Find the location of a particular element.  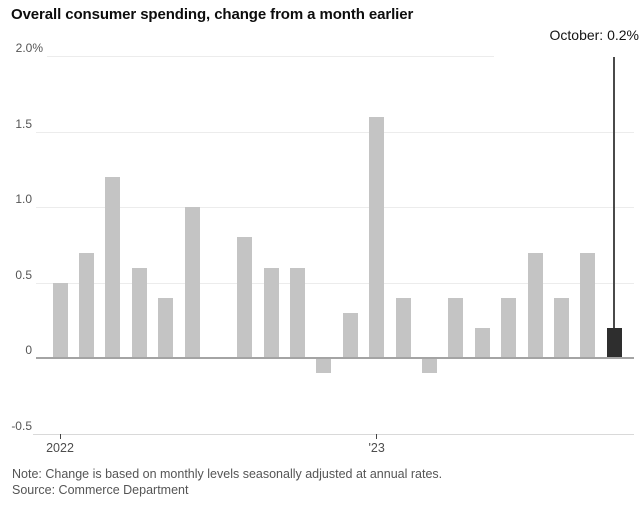

bar-jun-2023 is located at coordinates (509, 328).